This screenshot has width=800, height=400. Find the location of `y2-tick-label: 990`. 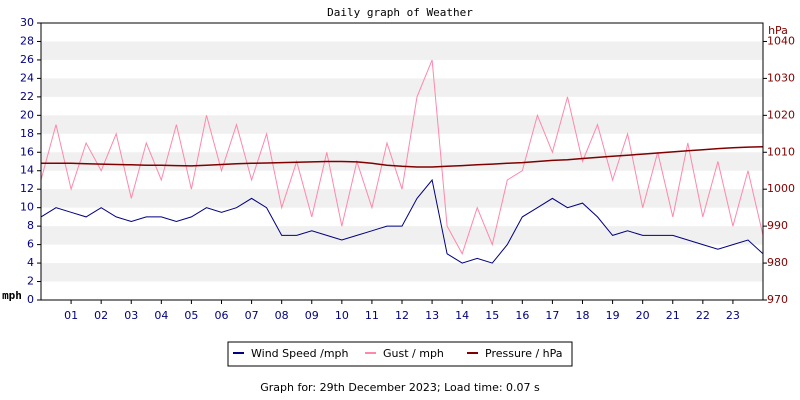

y2-tick-label: 990 is located at coordinates (777, 225).